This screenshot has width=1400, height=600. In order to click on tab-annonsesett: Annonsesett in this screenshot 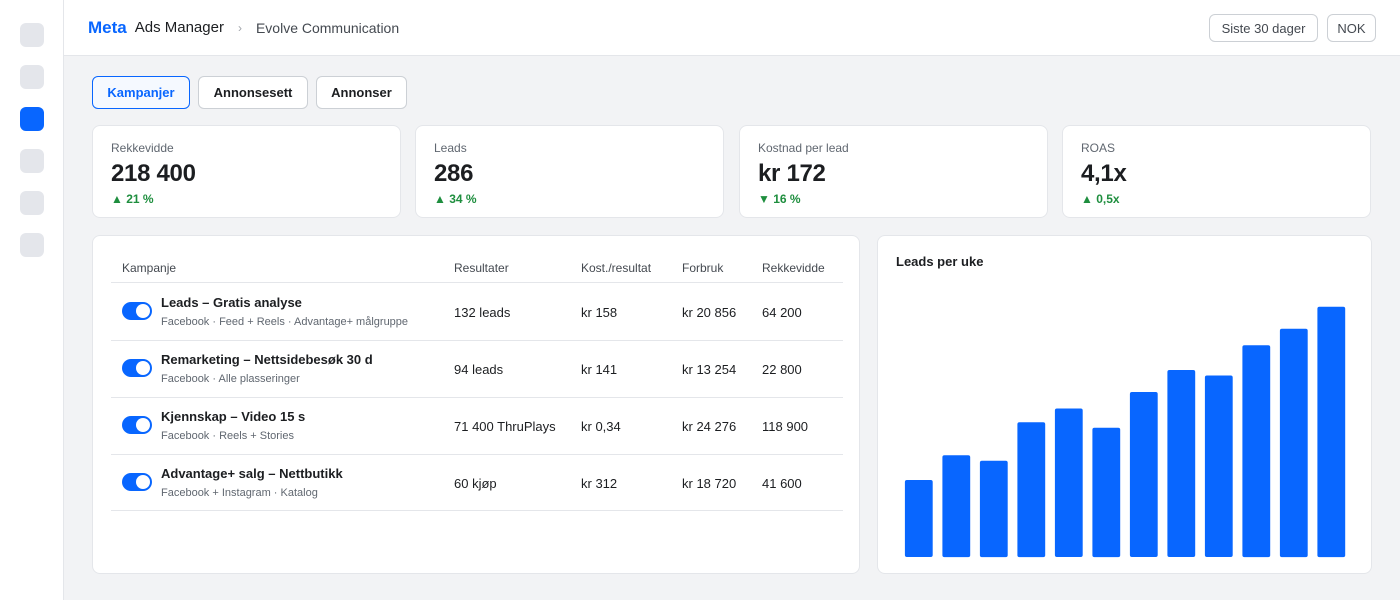, I will do `click(253, 92)`.